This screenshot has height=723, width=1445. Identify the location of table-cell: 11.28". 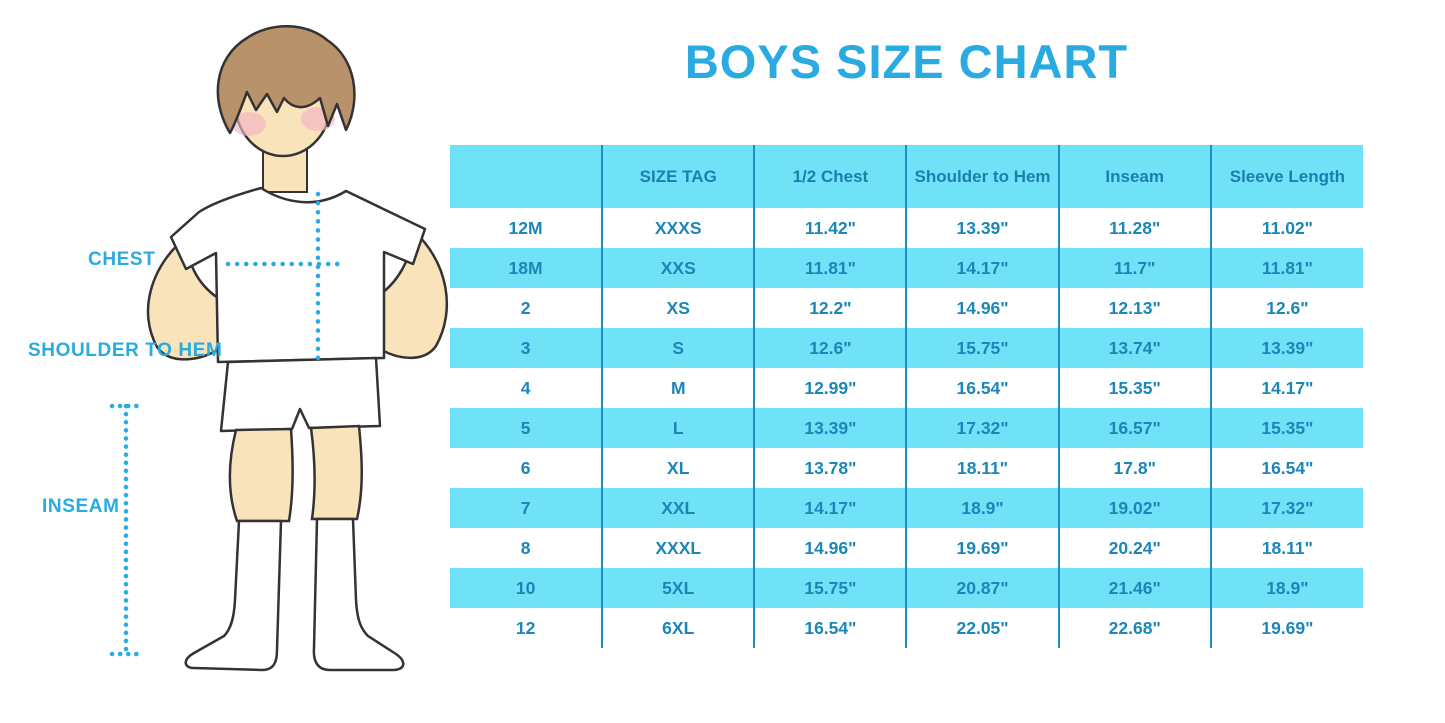
(1134, 228).